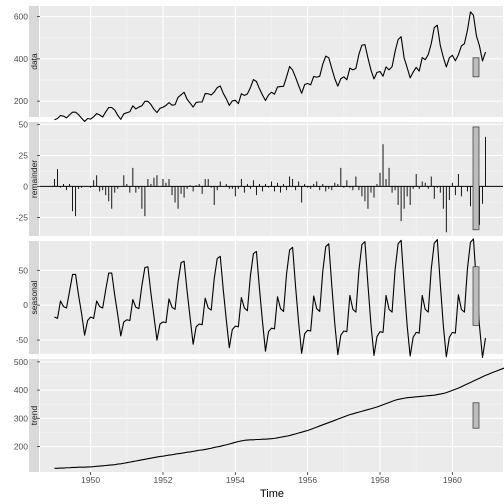 Image resolution: width=504 pixels, height=504 pixels. What do you see at coordinates (22, 217) in the screenshot?
I see `y-tick-label-remainder: -25` at bounding box center [22, 217].